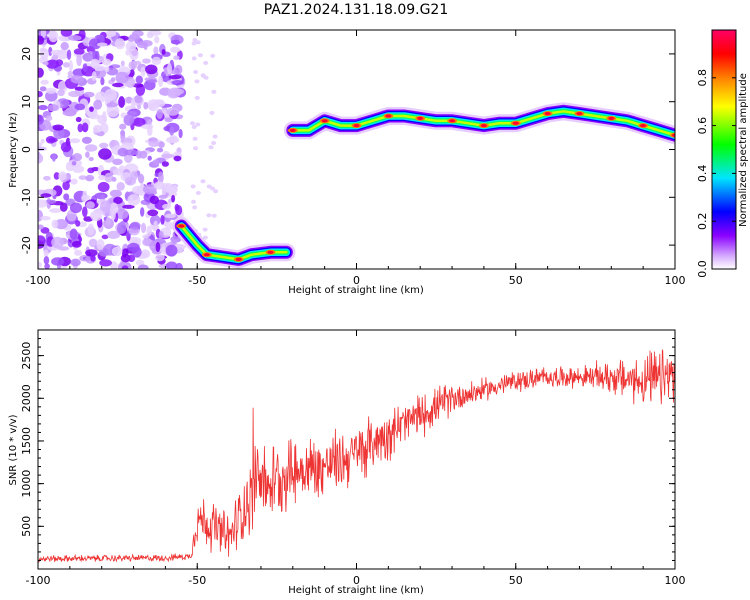 This screenshot has width=750, height=600. Describe the element at coordinates (26, 149) in the screenshot. I see `y-tick-label: 0` at that location.